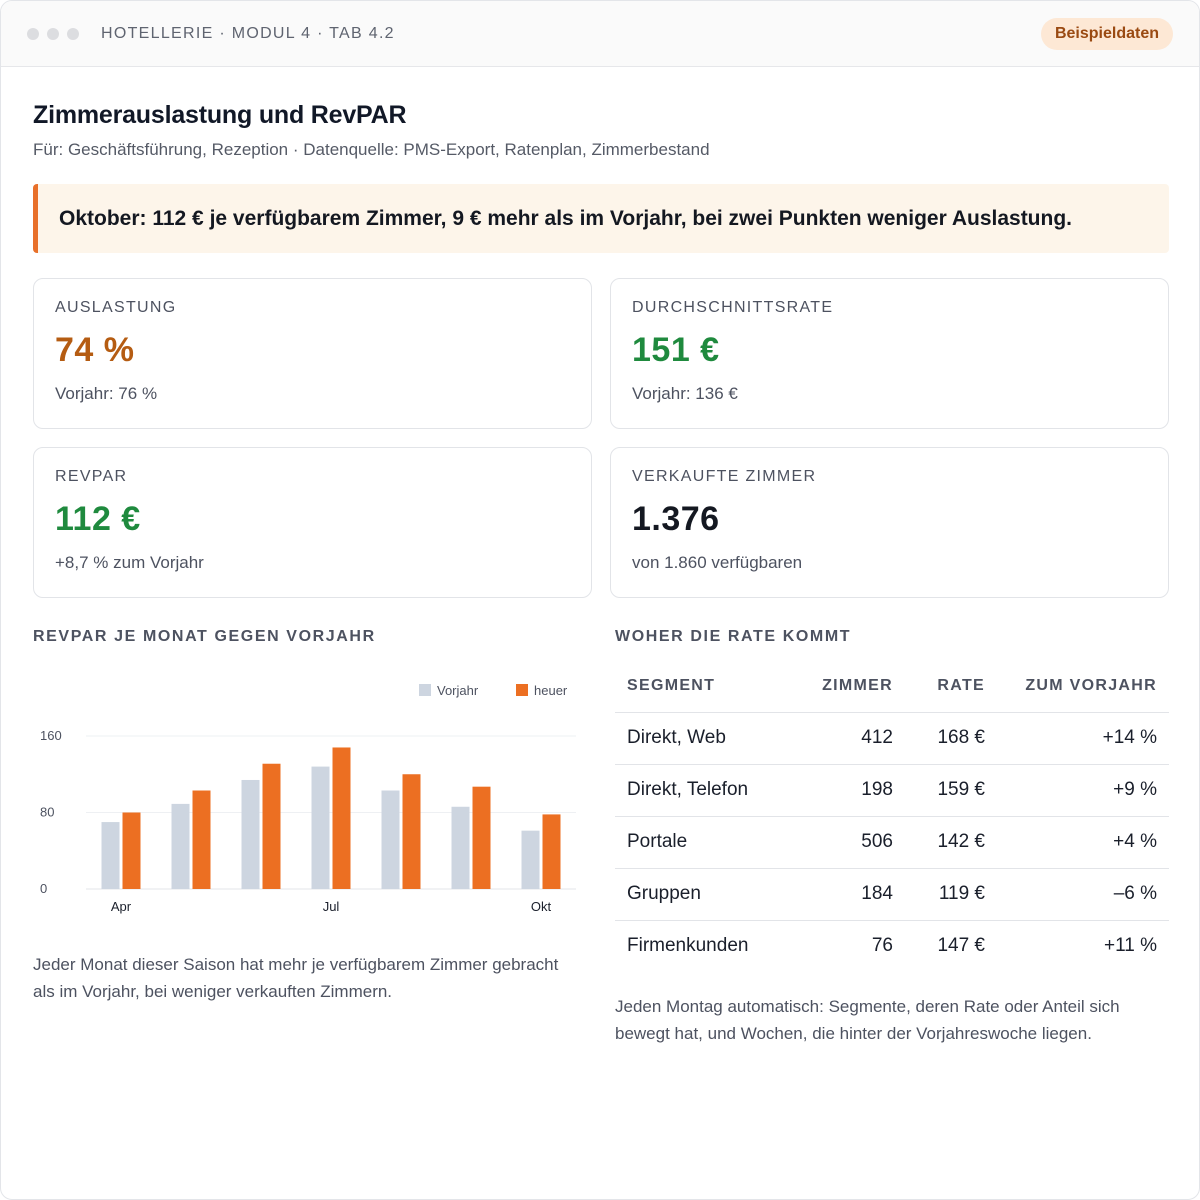 Image resolution: width=1200 pixels, height=1200 pixels. Describe the element at coordinates (710, 842) in the screenshot. I see `cell-segment: Portale` at that location.